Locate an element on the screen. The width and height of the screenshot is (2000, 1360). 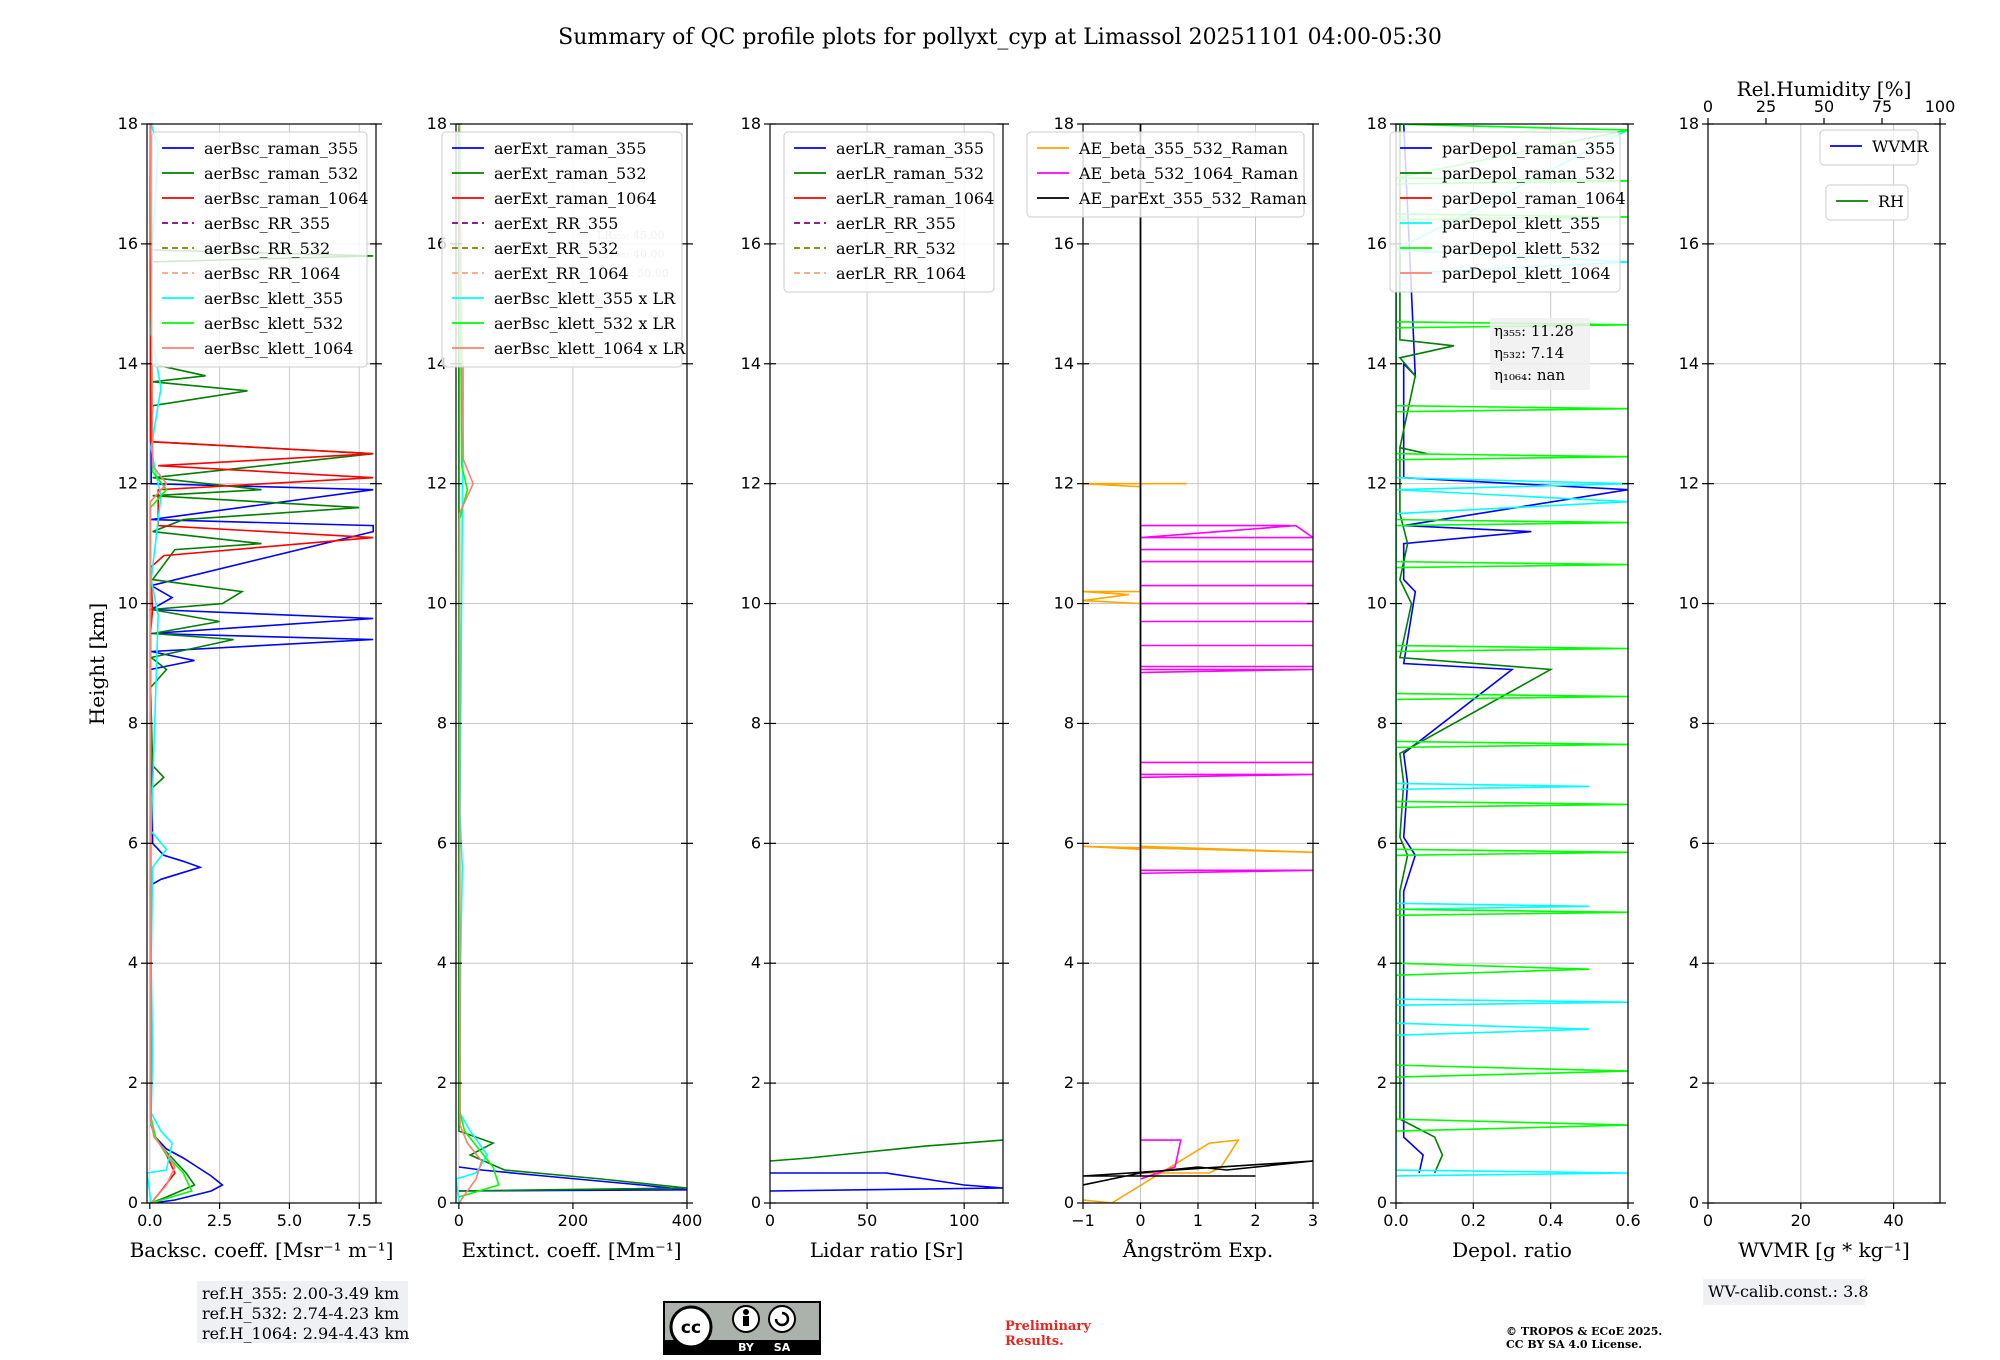
x-axis-label: Lidar ratio [Sr] is located at coordinates (887, 1250).